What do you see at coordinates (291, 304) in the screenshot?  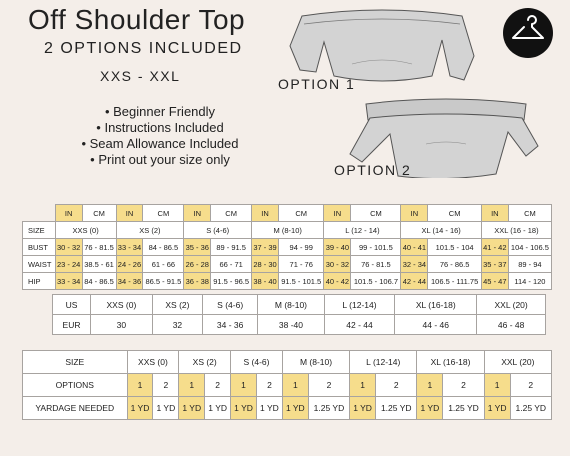 I see `conversion-cell: M (8-10)` at bounding box center [291, 304].